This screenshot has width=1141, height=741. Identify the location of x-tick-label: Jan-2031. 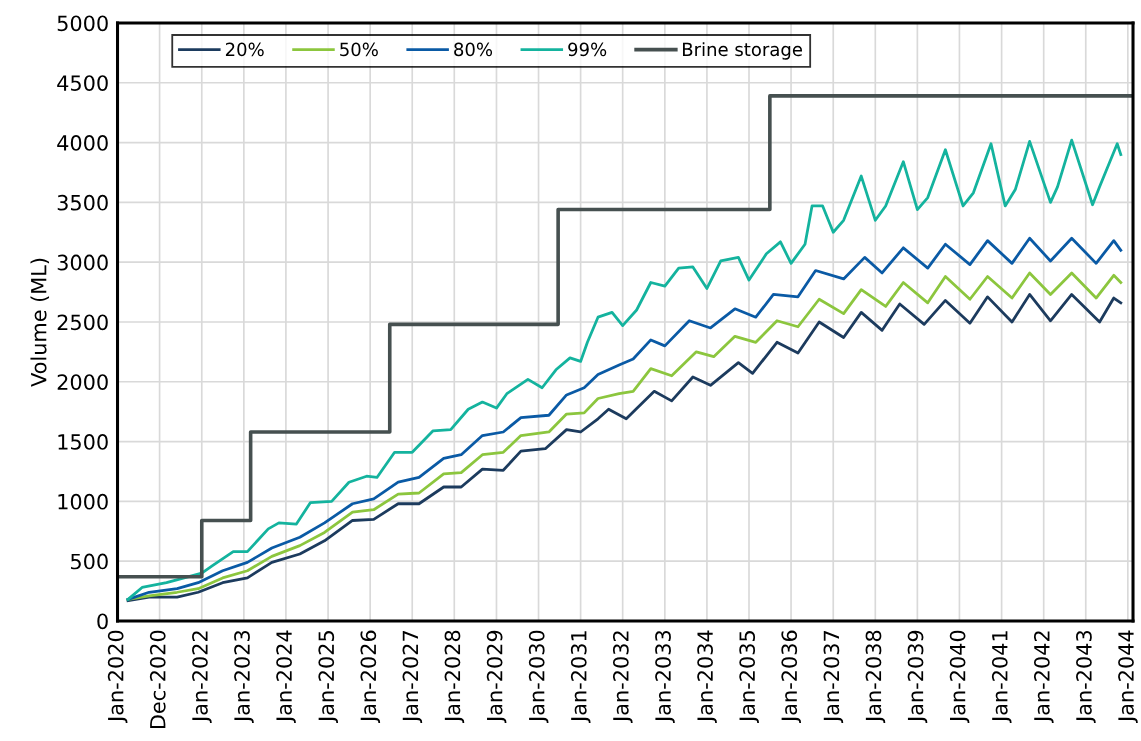
(580, 677).